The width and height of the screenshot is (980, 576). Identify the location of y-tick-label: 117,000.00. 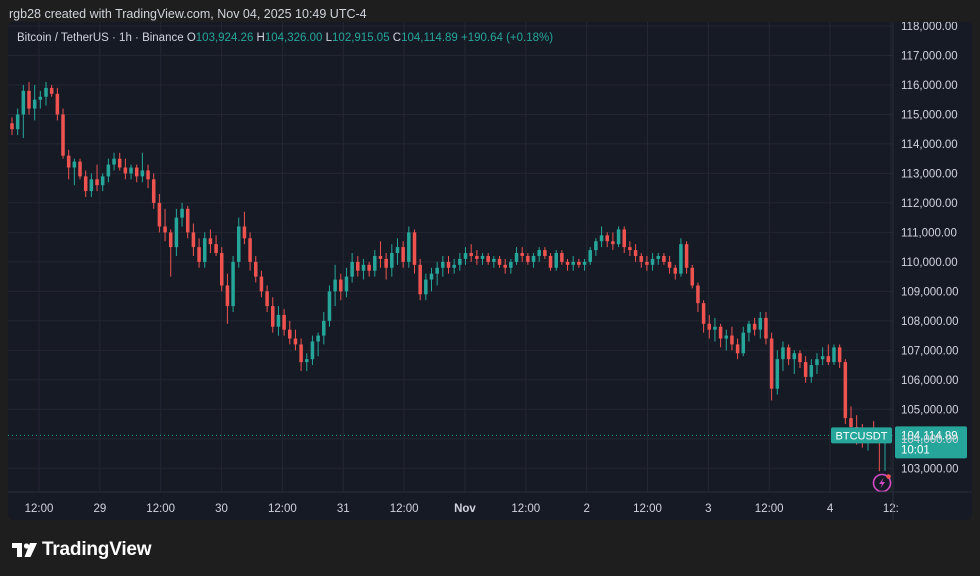
(929, 56).